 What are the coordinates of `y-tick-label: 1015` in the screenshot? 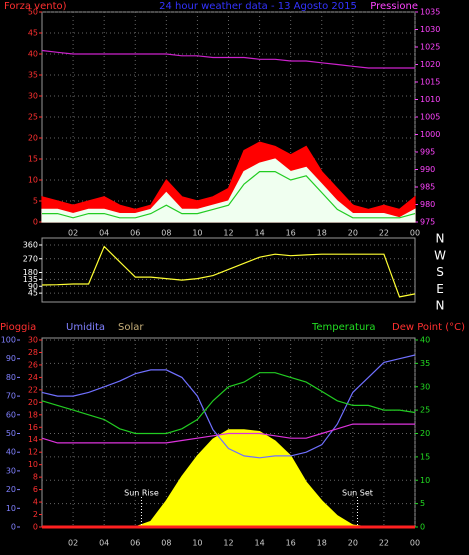 It's located at (430, 82).